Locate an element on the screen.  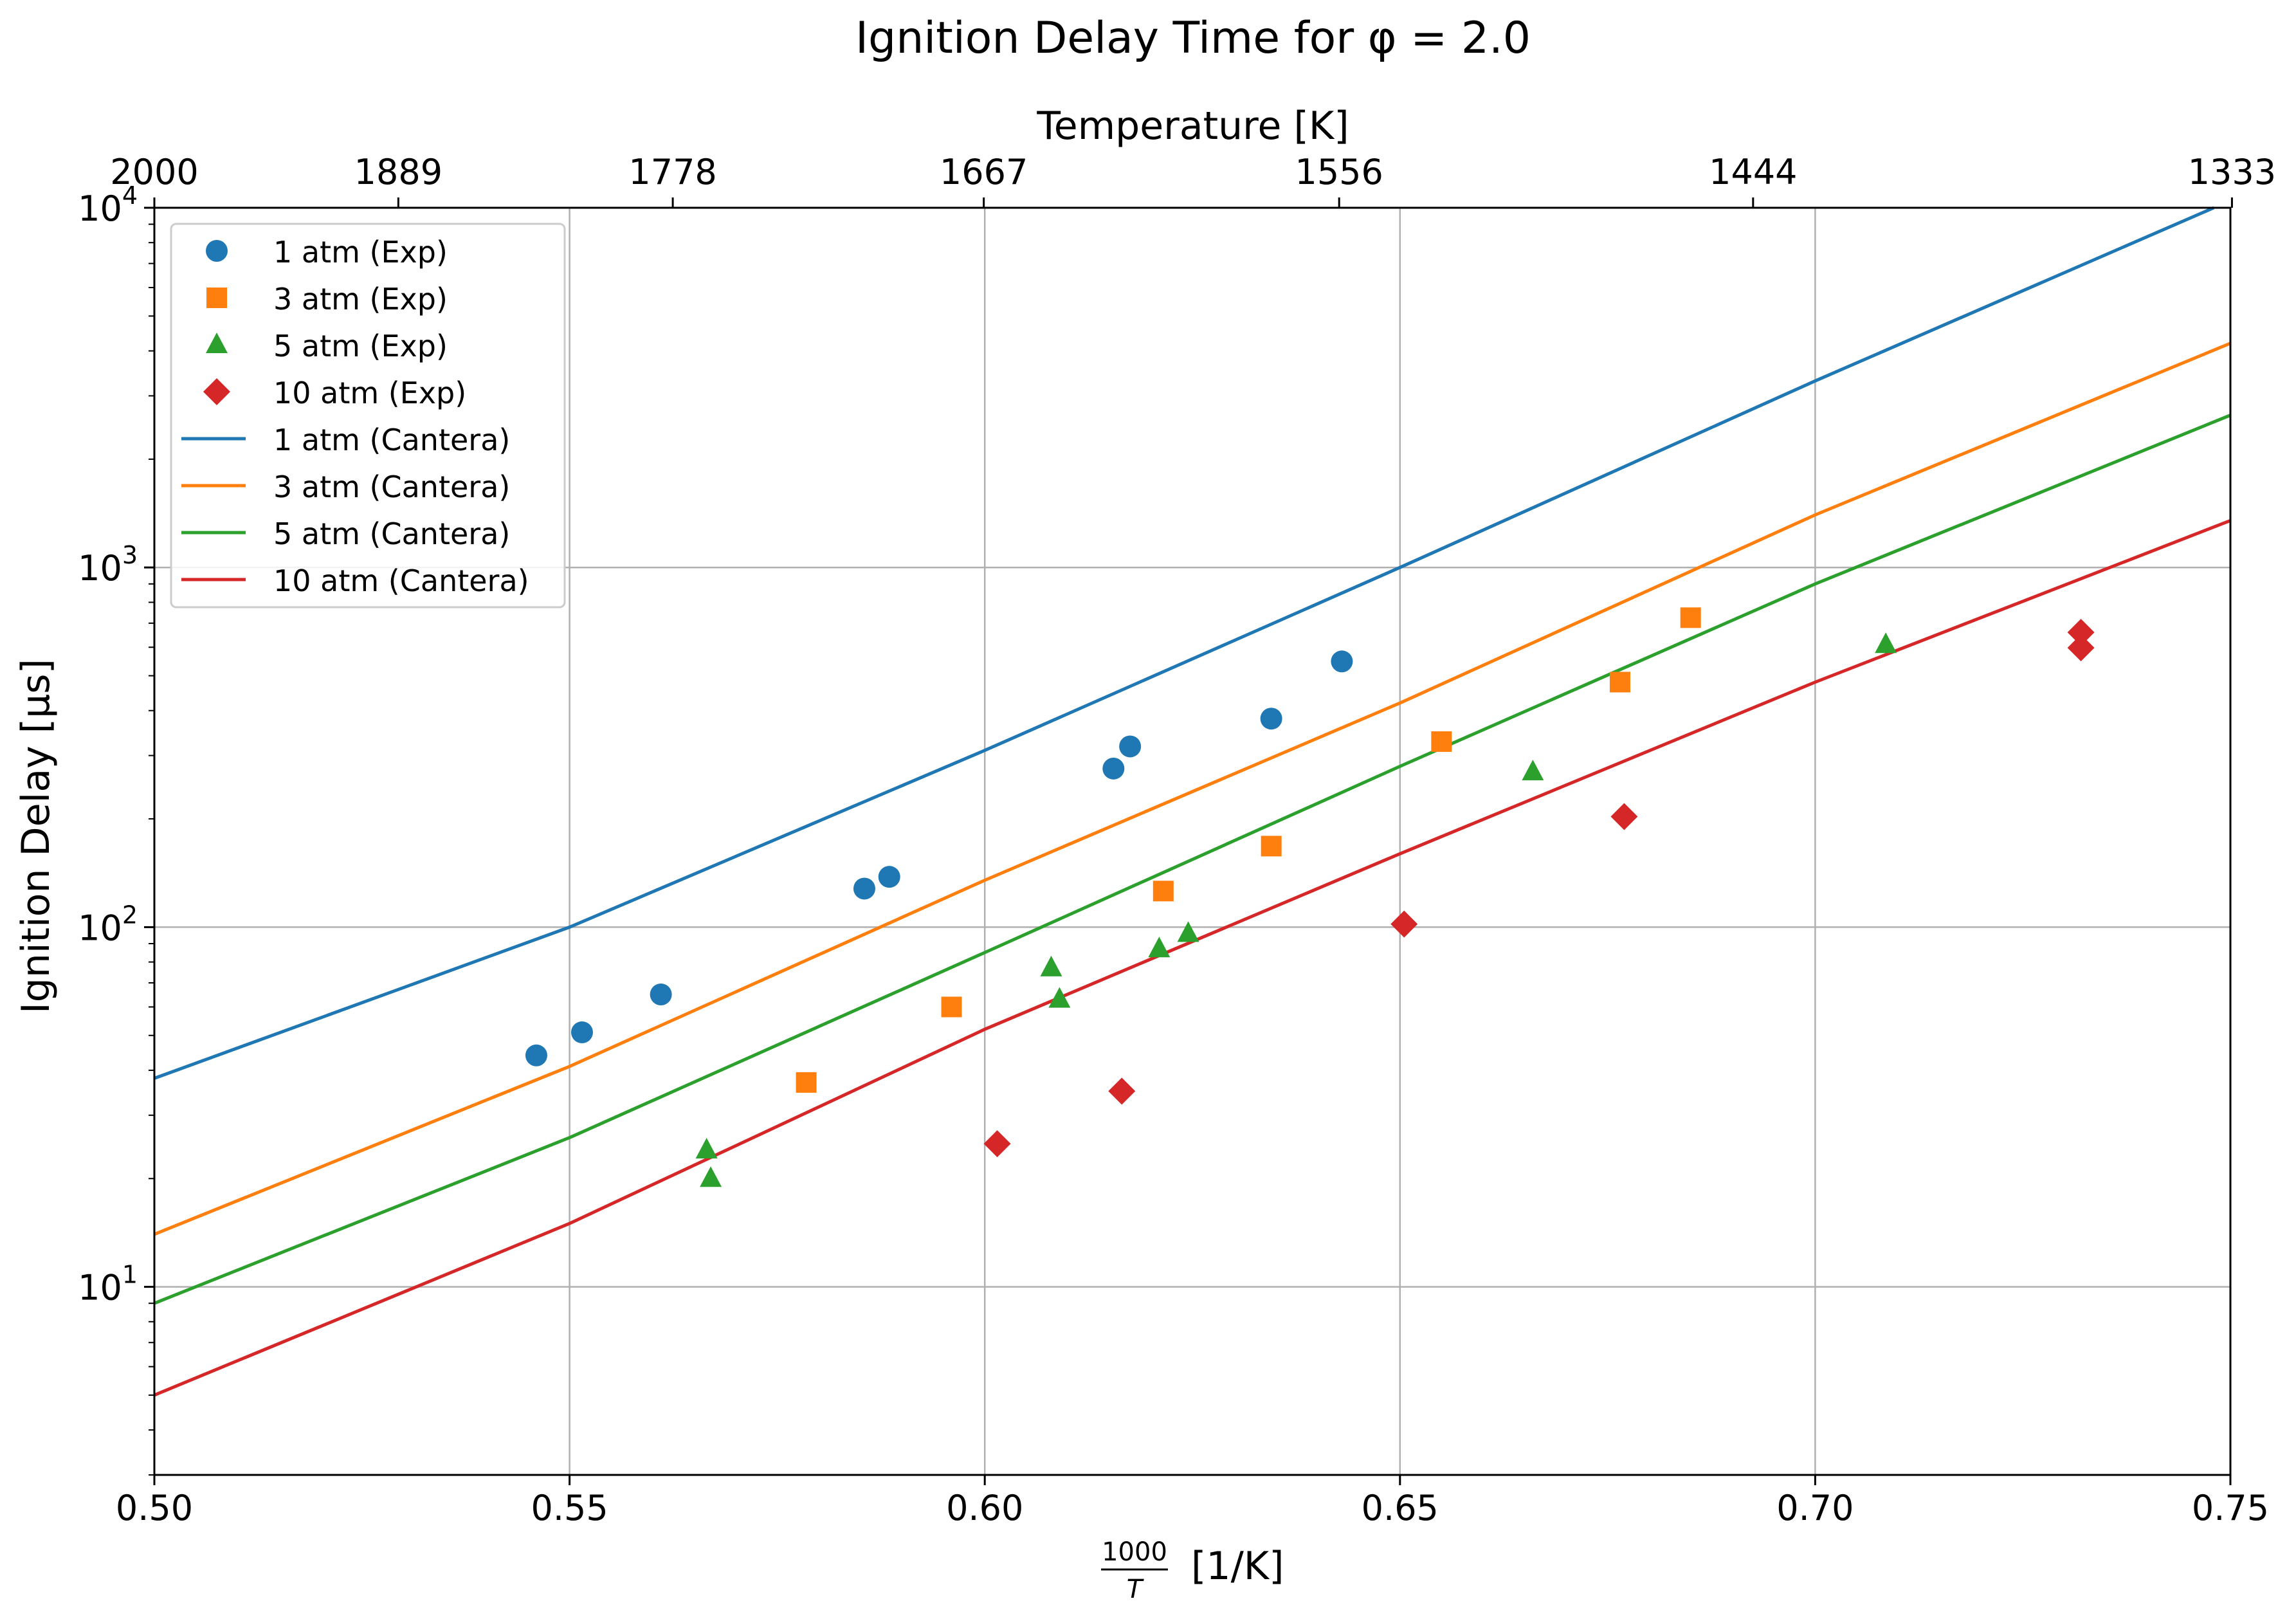
x-tick-label: 0.65 is located at coordinates (1401, 1508).